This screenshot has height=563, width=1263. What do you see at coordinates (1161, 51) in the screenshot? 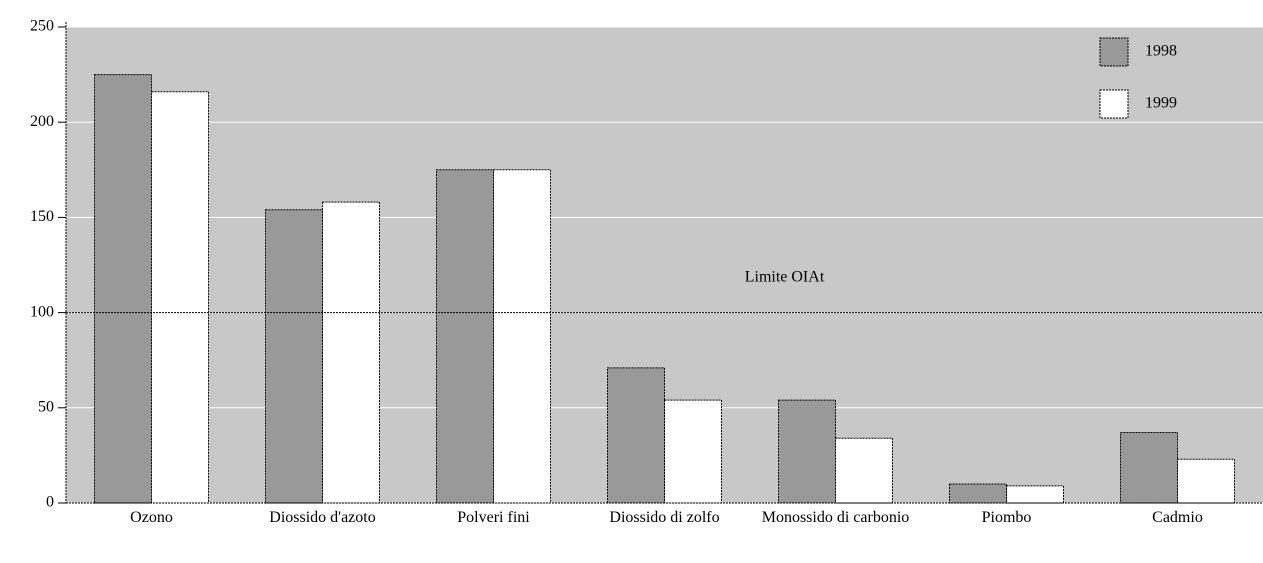
I see `legend-label: 1998` at bounding box center [1161, 51].